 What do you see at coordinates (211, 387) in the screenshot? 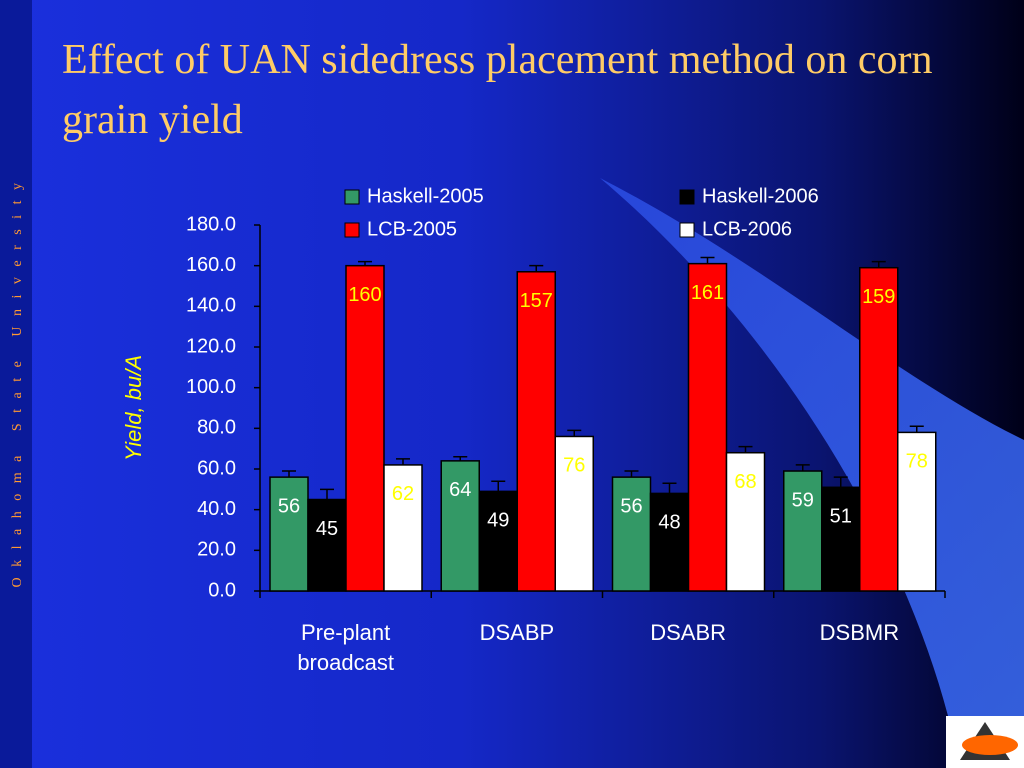
I see `y-tick-label: 100.0` at bounding box center [211, 387].